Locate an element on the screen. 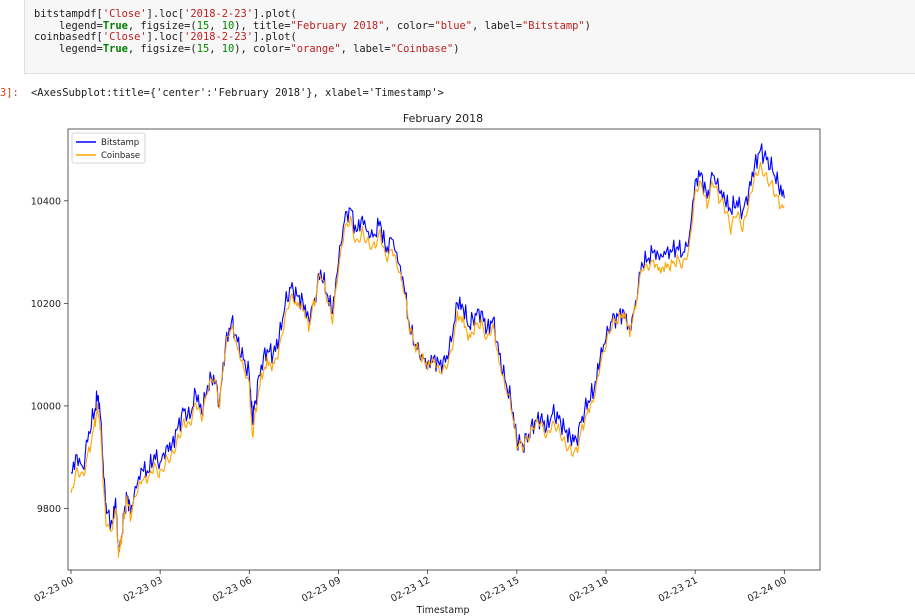  y-tick-label: 9800 is located at coordinates (49, 509).